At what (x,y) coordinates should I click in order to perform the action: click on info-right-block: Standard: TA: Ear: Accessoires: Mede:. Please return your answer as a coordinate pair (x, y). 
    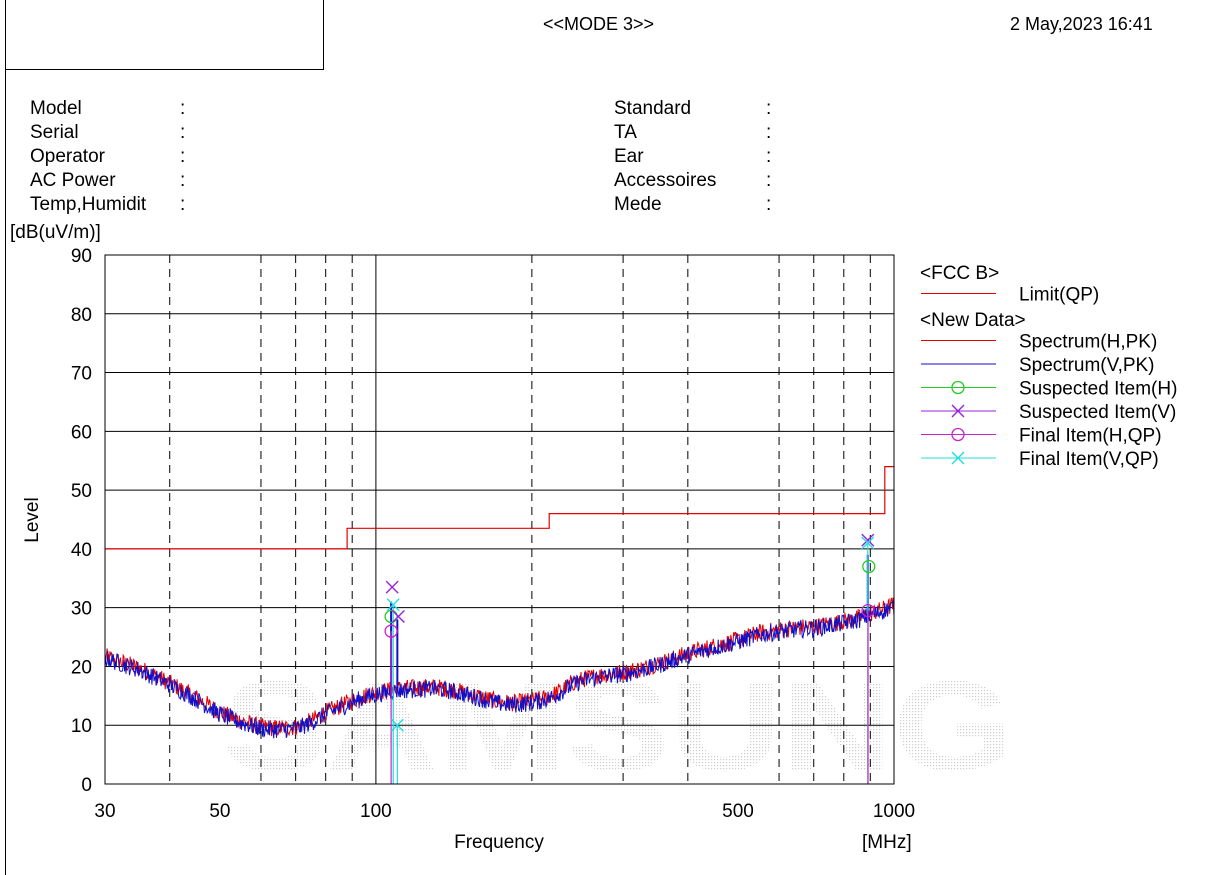
    Looking at the image, I should click on (692, 157).